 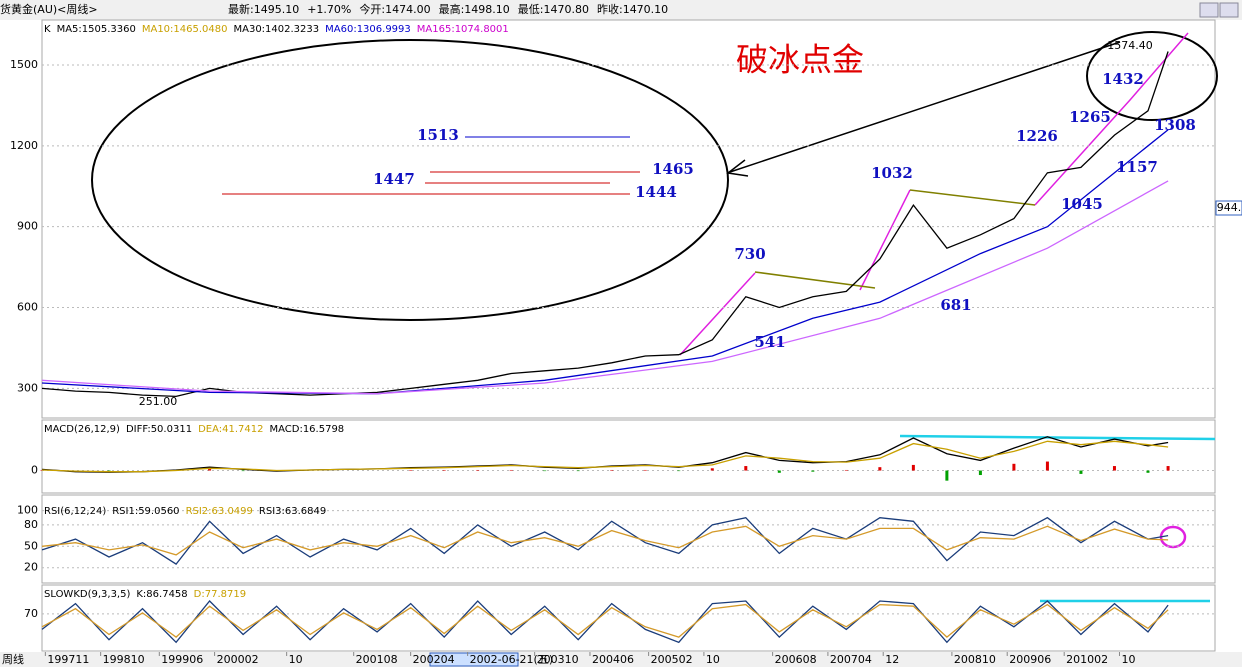 I want to click on x-tick-label: 2002-06-21(五), so click(x=512, y=659).